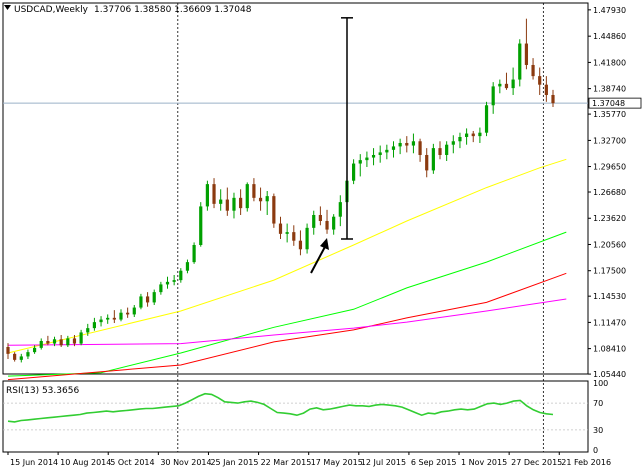 Image resolution: width=642 pixels, height=476 pixels. I want to click on x-tick-label: 12 Jul 2015, so click(383, 462).